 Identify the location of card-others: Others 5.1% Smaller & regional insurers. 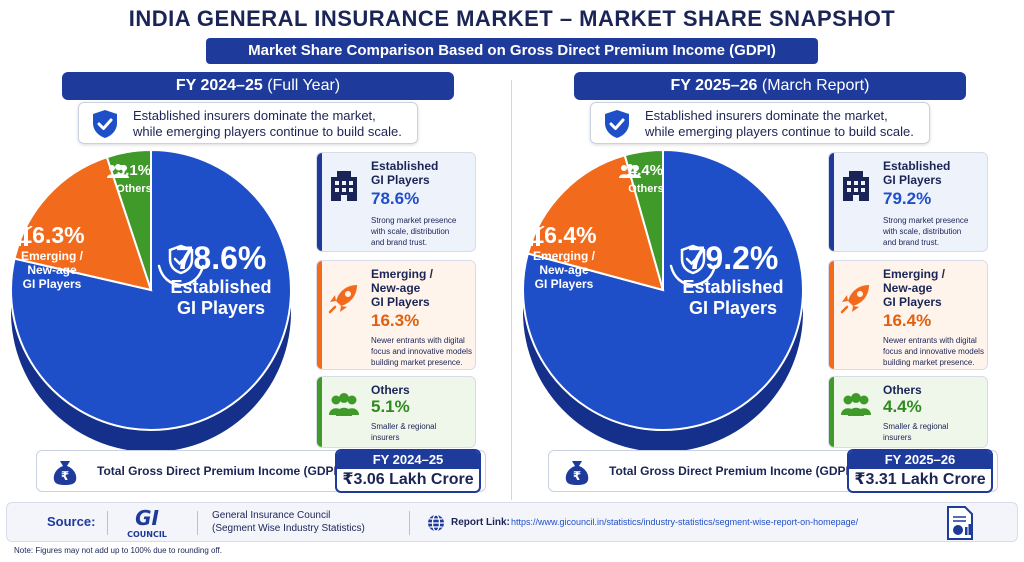
(396, 412).